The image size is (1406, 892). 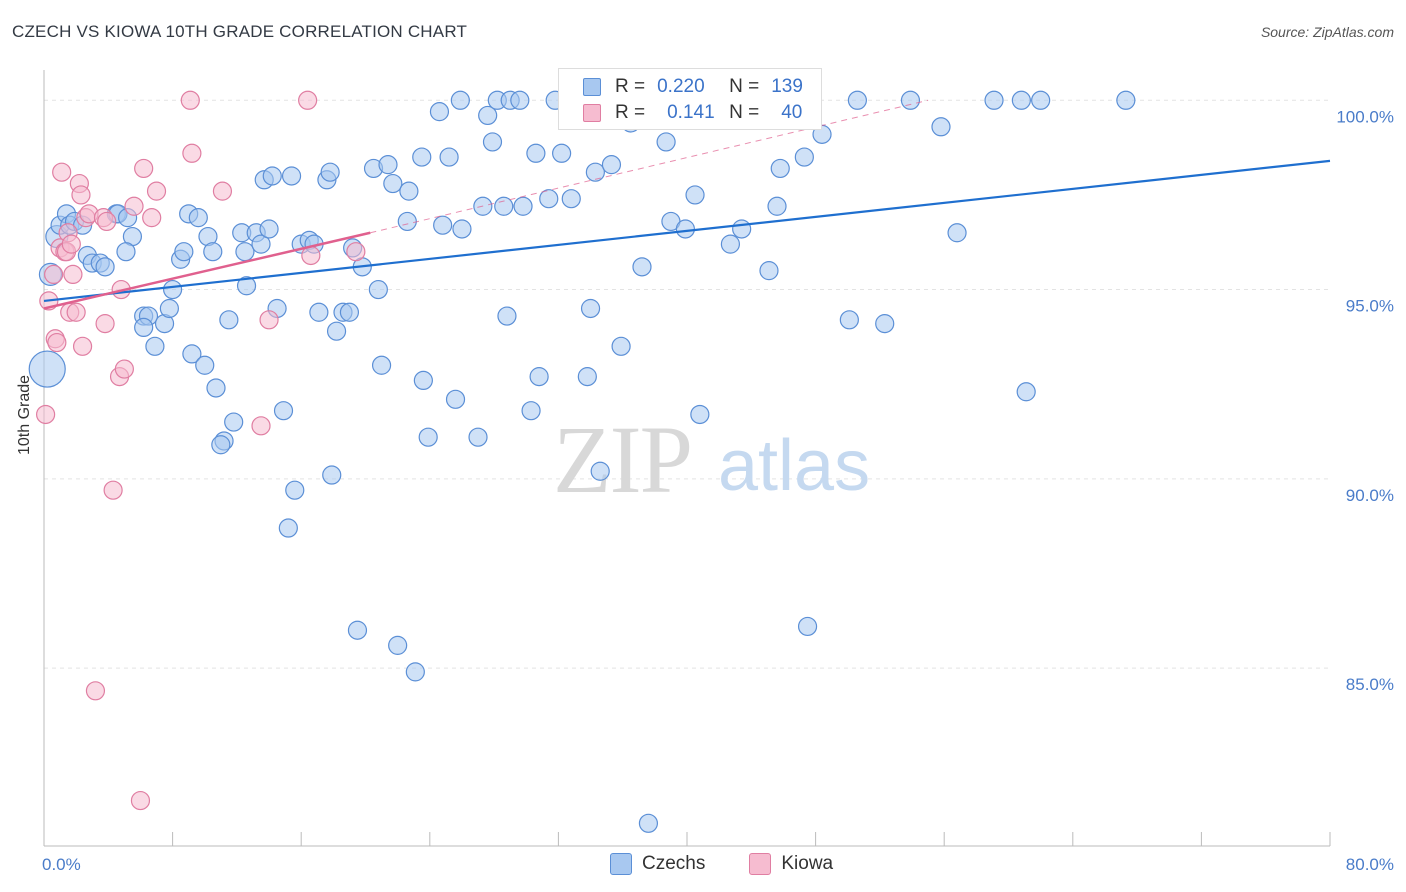 I want to click on legend-kiowa-label: Kiowa, so click(x=807, y=863).